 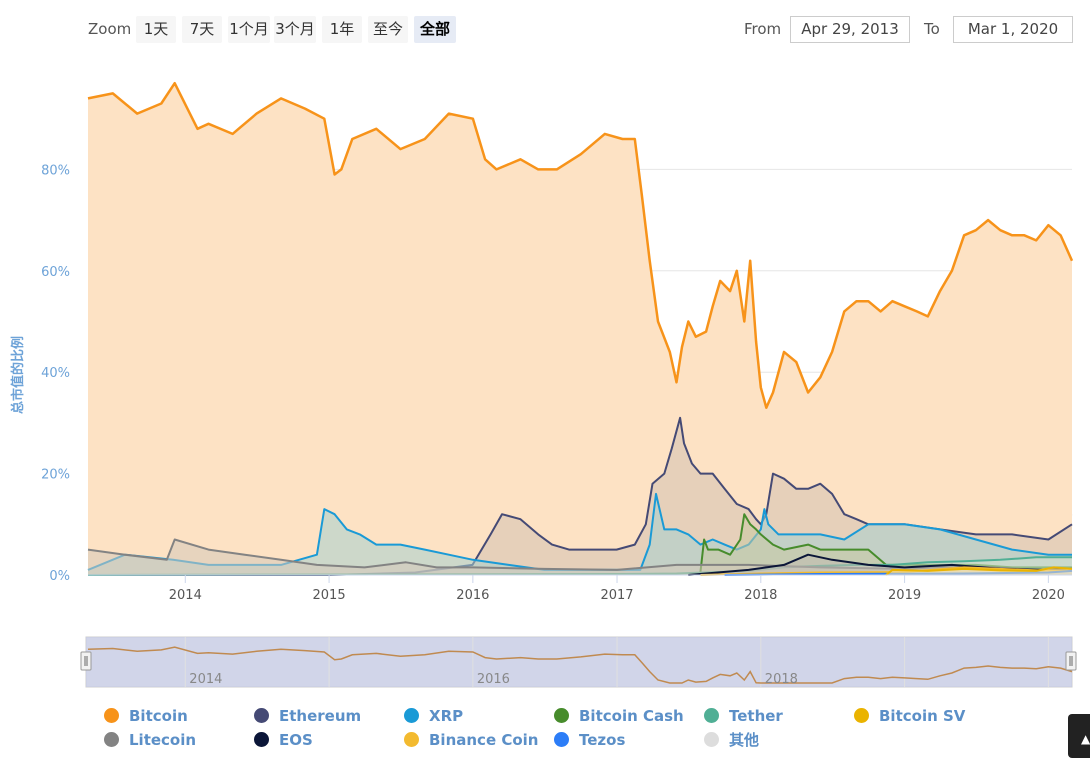 I want to click on series-bitcoin-sv, so click(x=979, y=571).